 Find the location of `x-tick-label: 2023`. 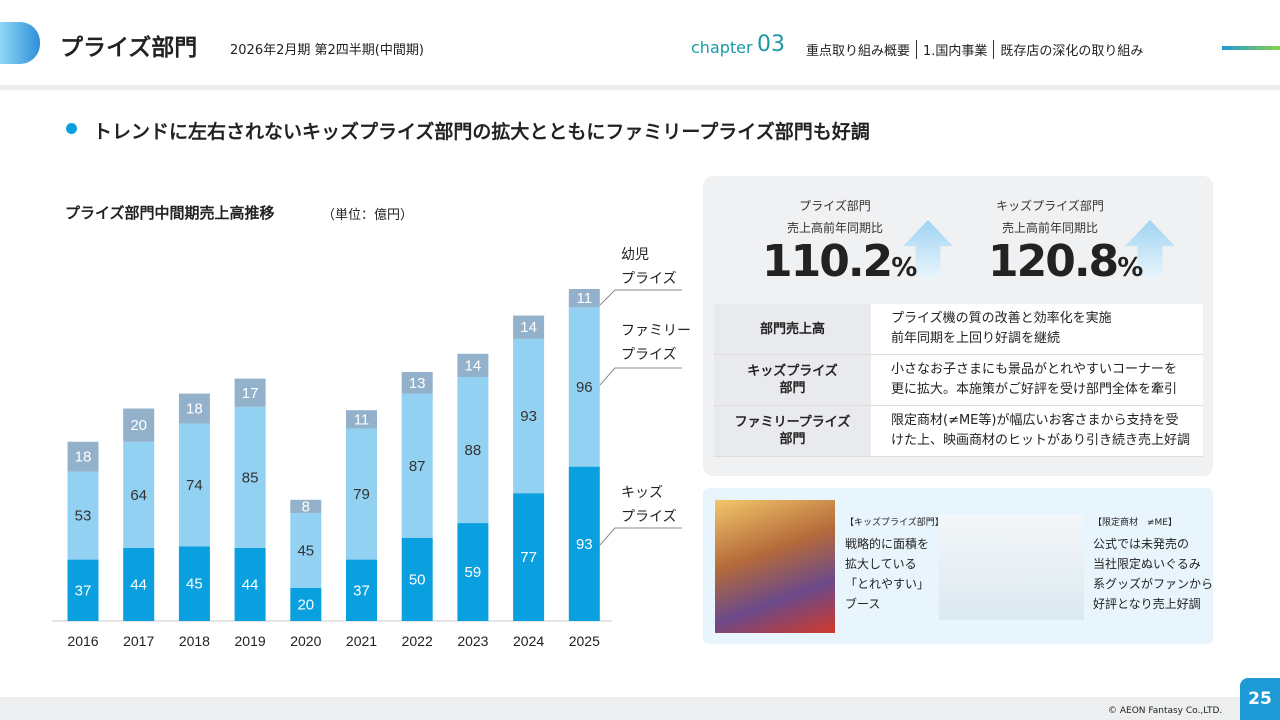

x-tick-label: 2023 is located at coordinates (472, 641).